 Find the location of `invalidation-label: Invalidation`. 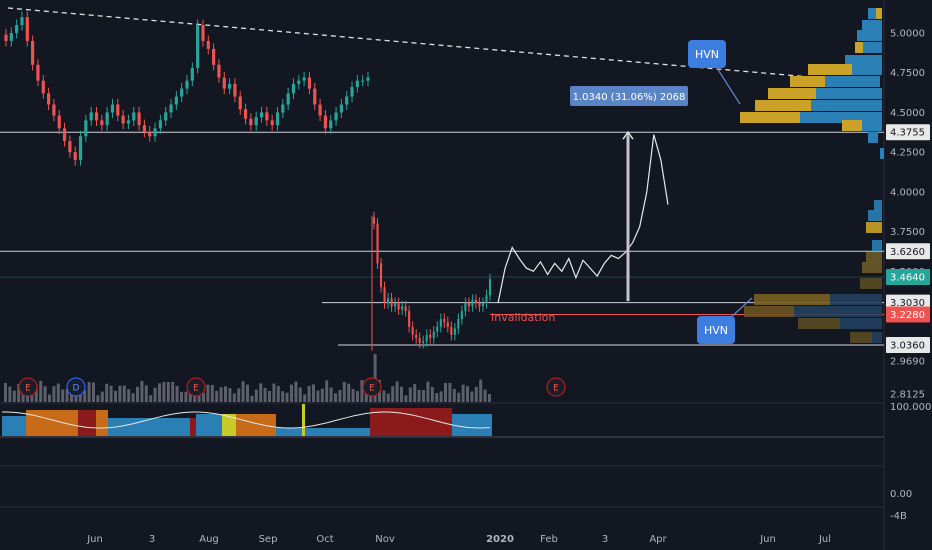

invalidation-label: Invalidation is located at coordinates (523, 317).